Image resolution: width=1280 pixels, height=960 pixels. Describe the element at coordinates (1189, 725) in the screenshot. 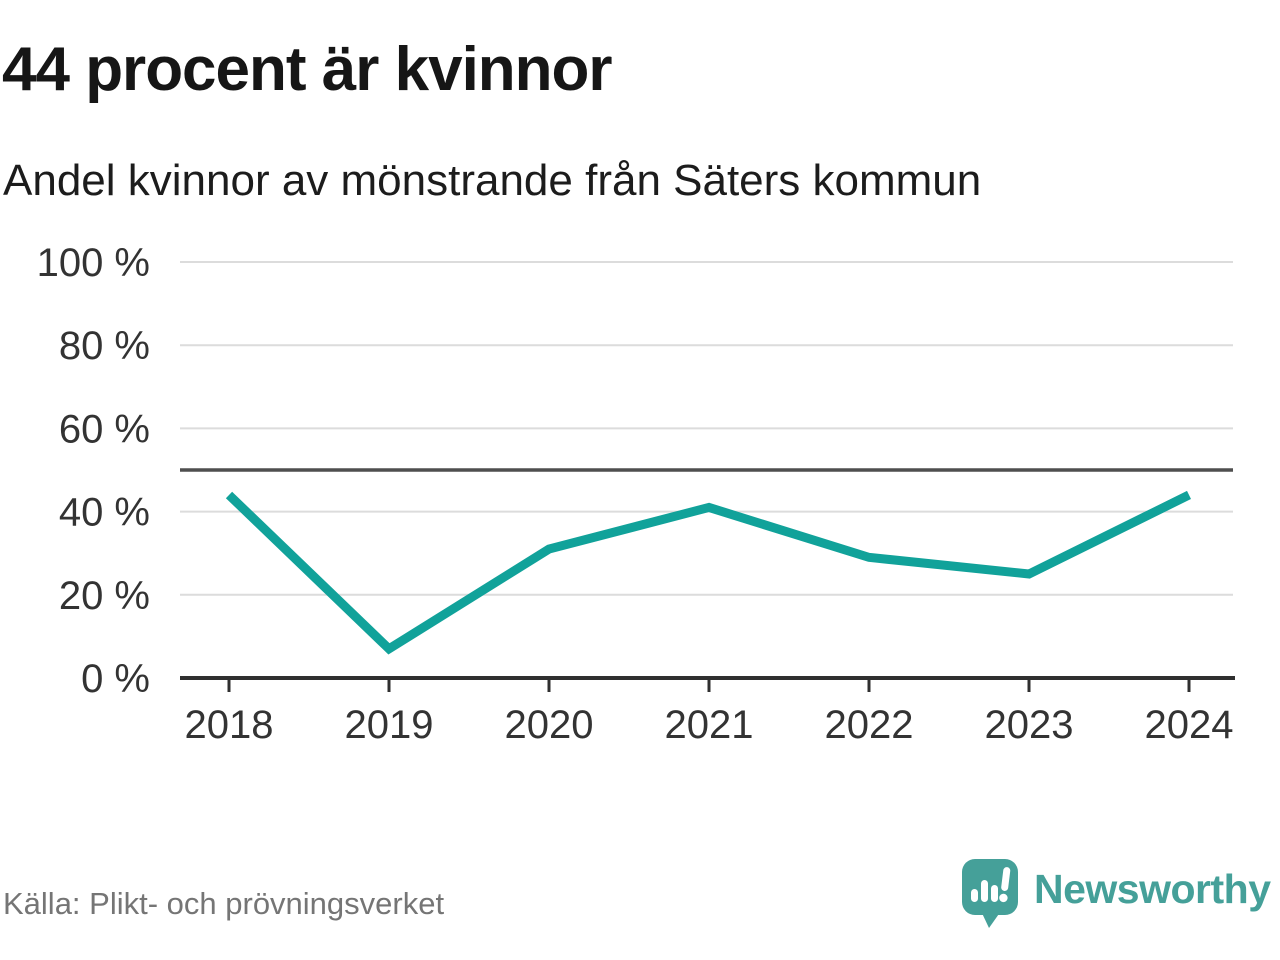

I see `x-tick-label: 2024` at that location.